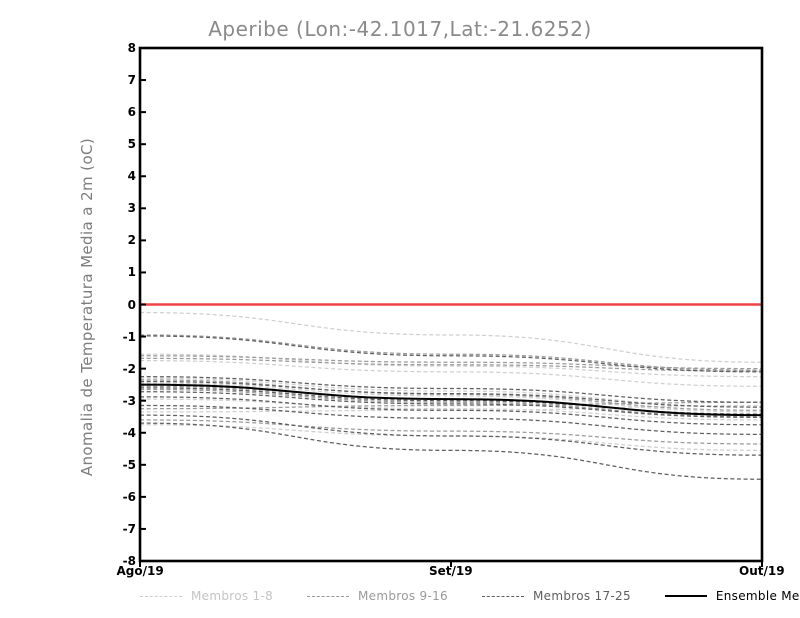 The image size is (800, 618). I want to click on y-tick-label: 0, so click(131, 304).